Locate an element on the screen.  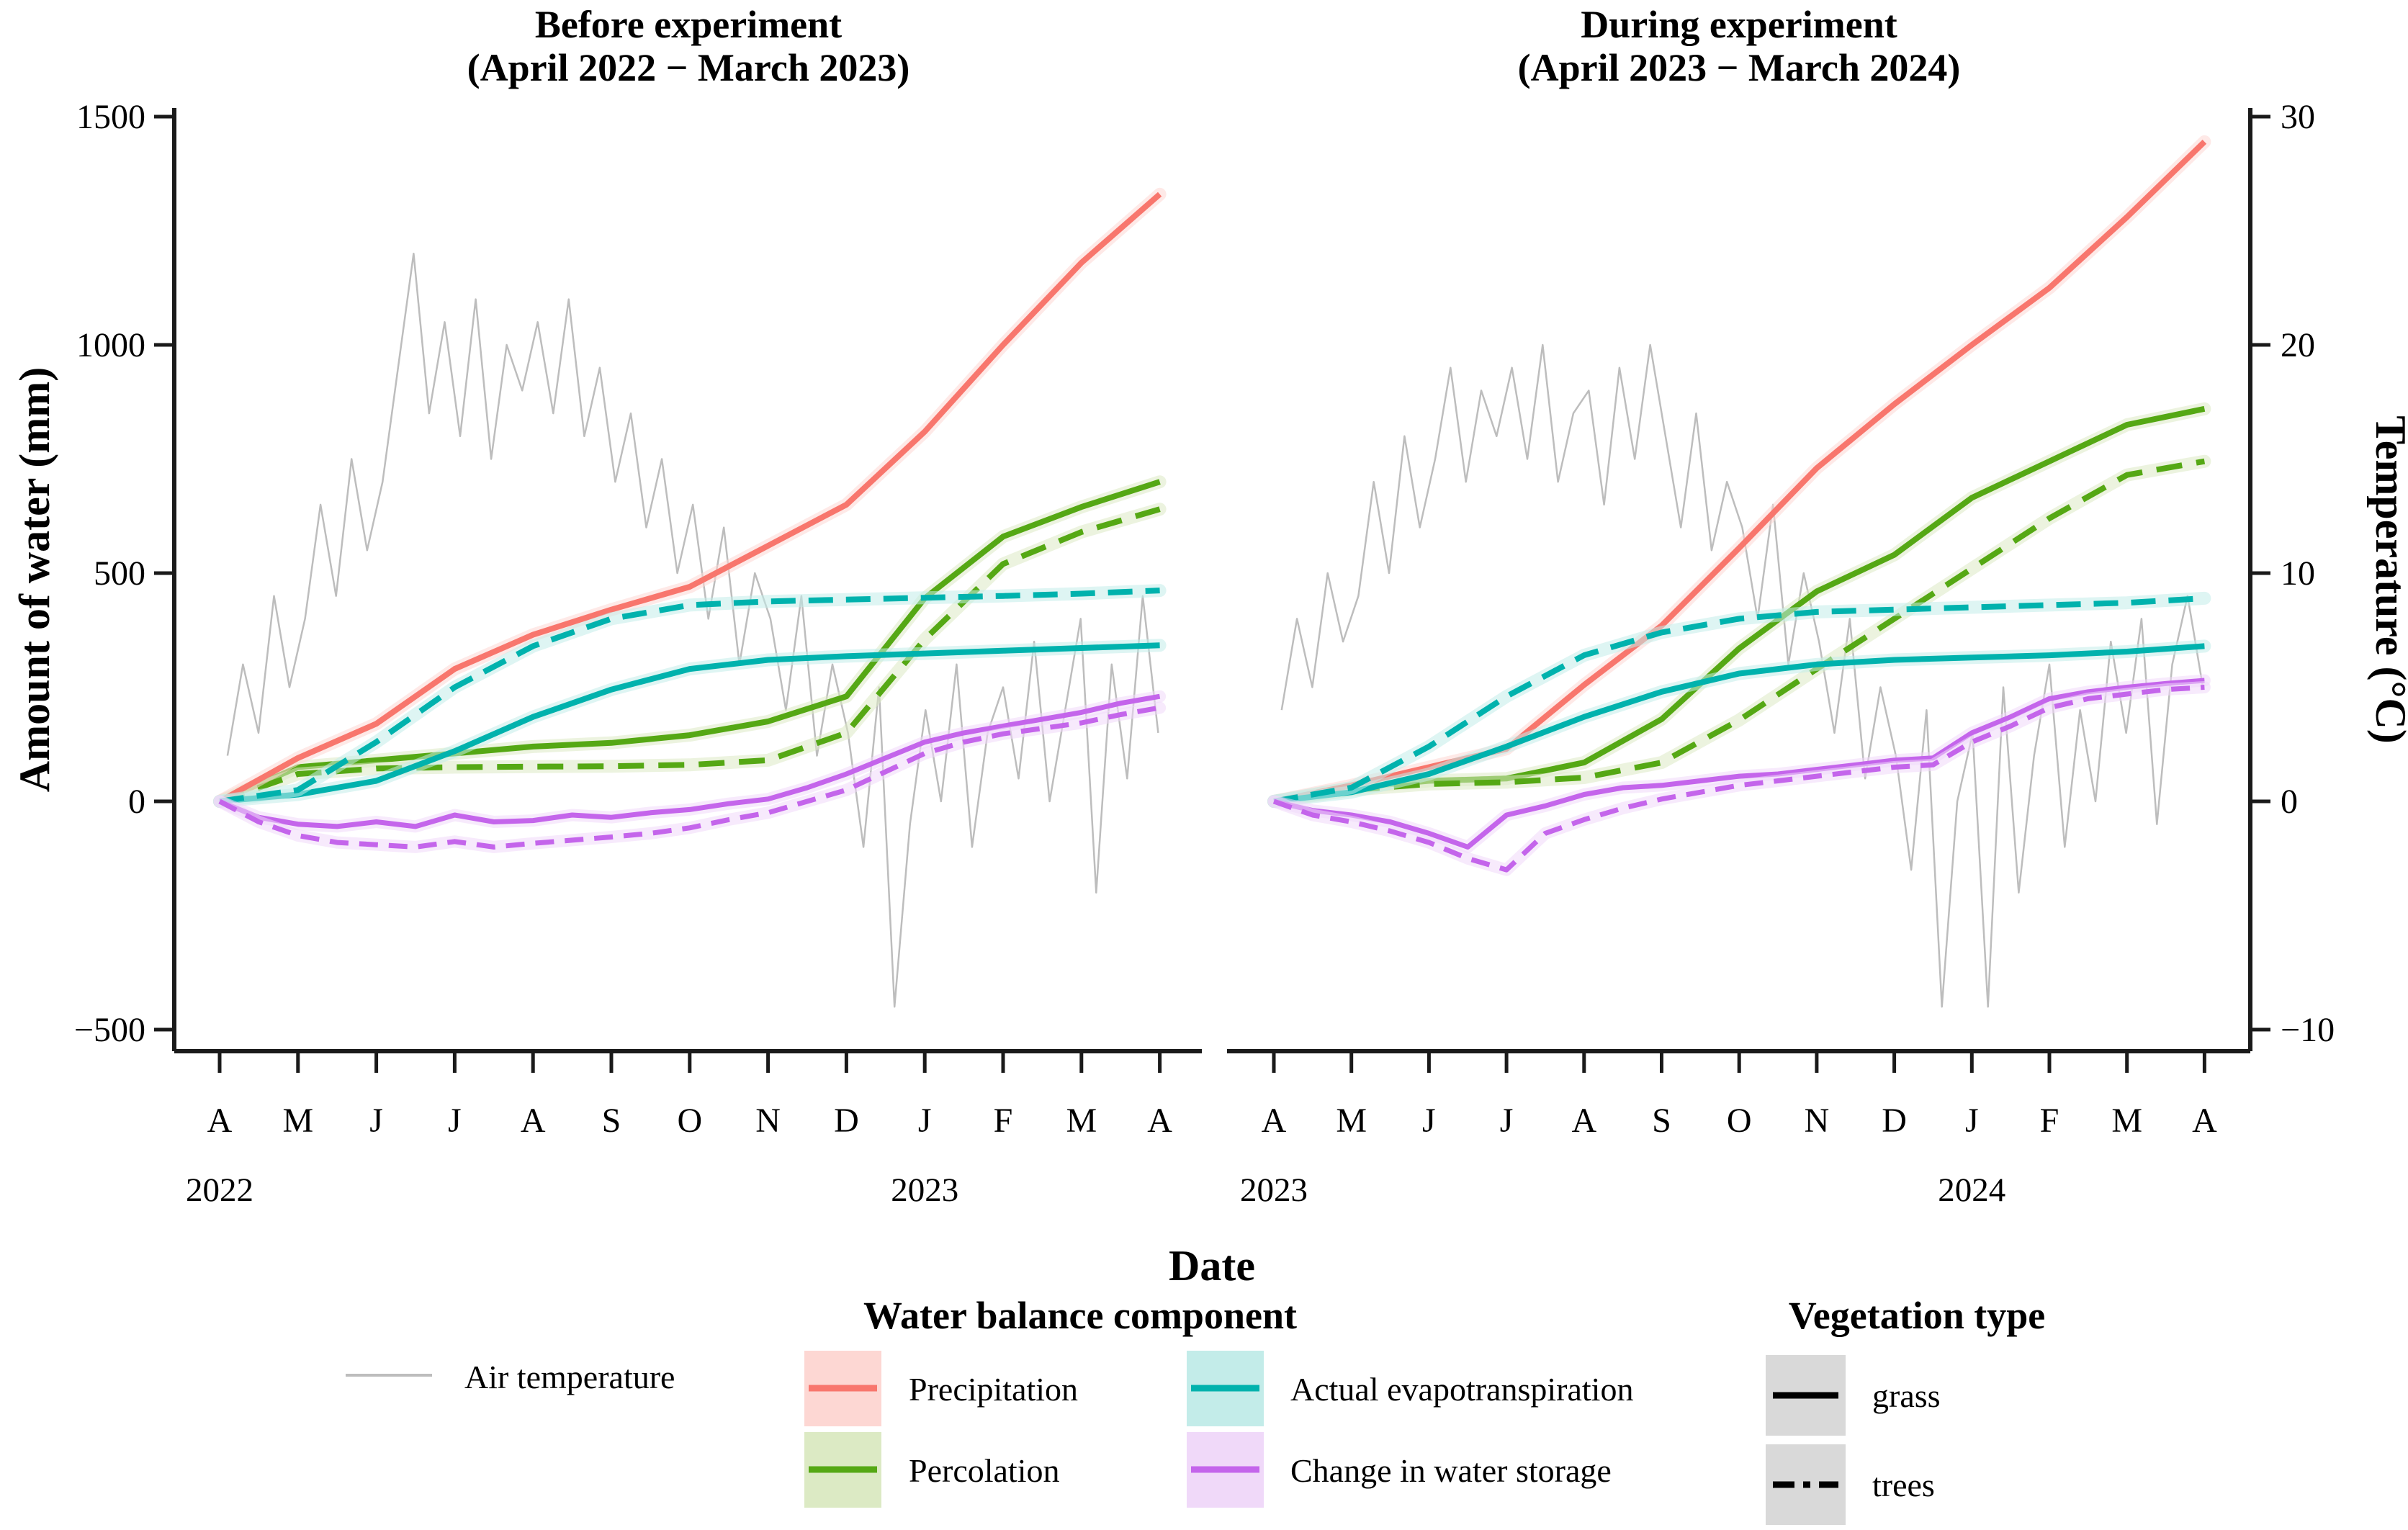
y-axis-left-tick-label: 1000 is located at coordinates (111, 345).